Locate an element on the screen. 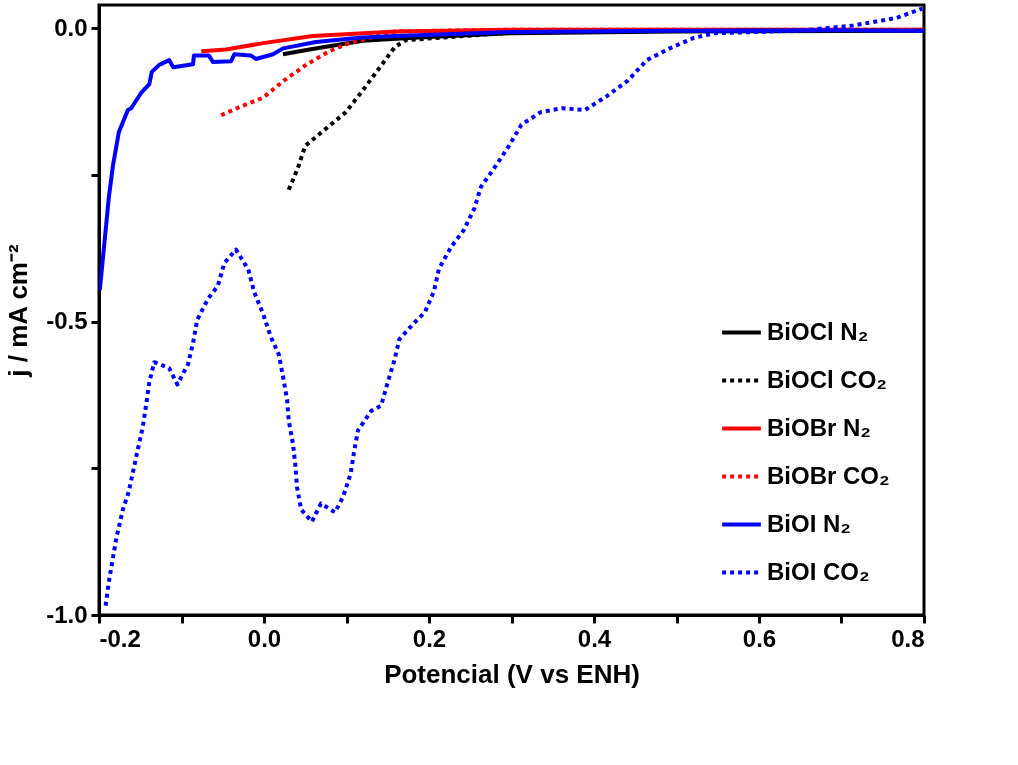 This screenshot has height=765, width=1018. y-tick-label: 0.0 is located at coordinates (71, 27).